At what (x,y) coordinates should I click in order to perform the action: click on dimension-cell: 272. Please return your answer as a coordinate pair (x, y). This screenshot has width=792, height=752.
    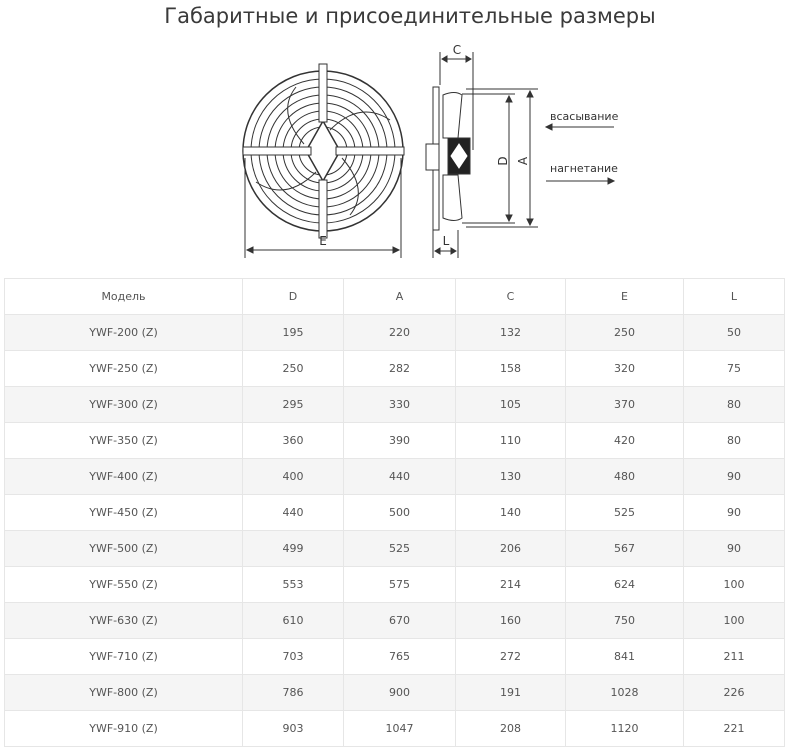
    Looking at the image, I should click on (510, 656).